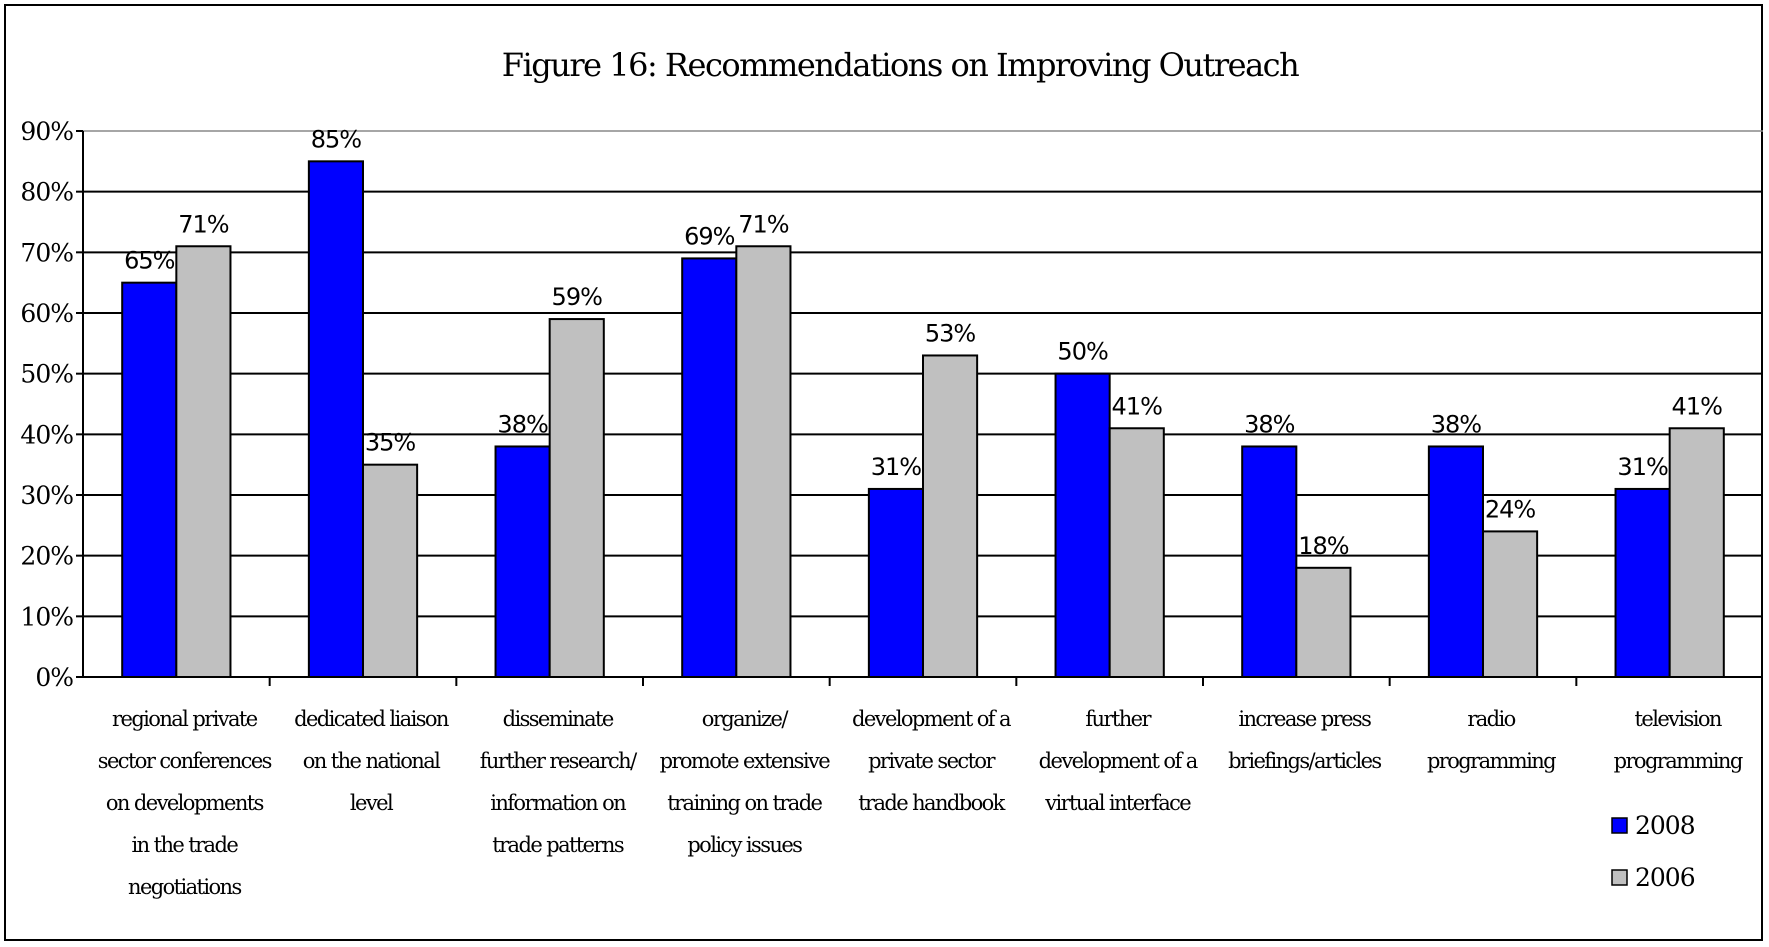 The height and width of the screenshot is (947, 1769). What do you see at coordinates (745, 761) in the screenshot?
I see `category-label: promote extensive` at bounding box center [745, 761].